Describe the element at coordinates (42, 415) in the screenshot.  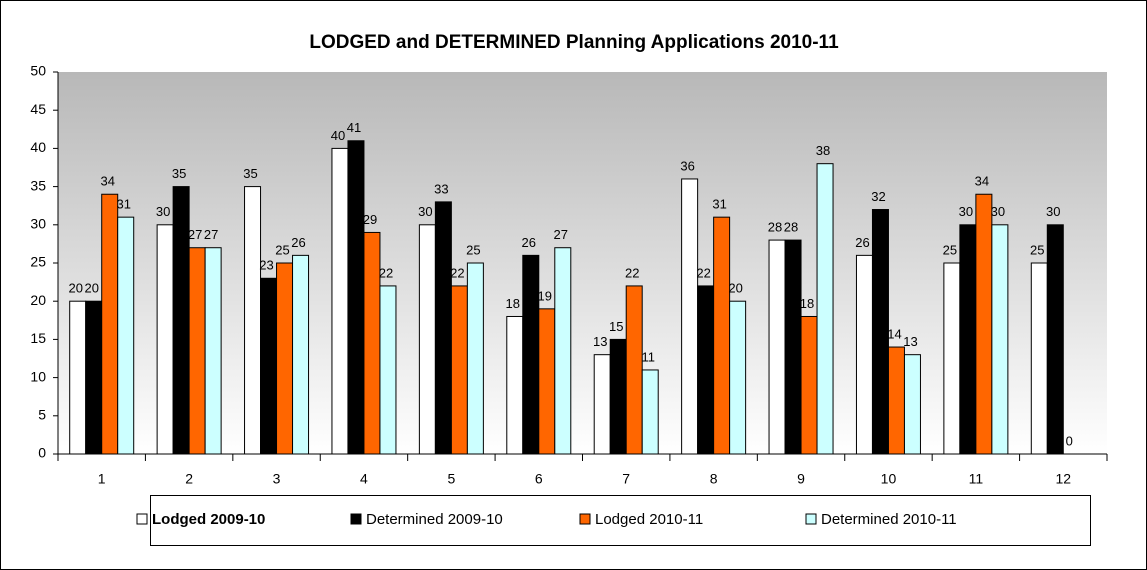
I see `y-tick-label: 5` at that location.